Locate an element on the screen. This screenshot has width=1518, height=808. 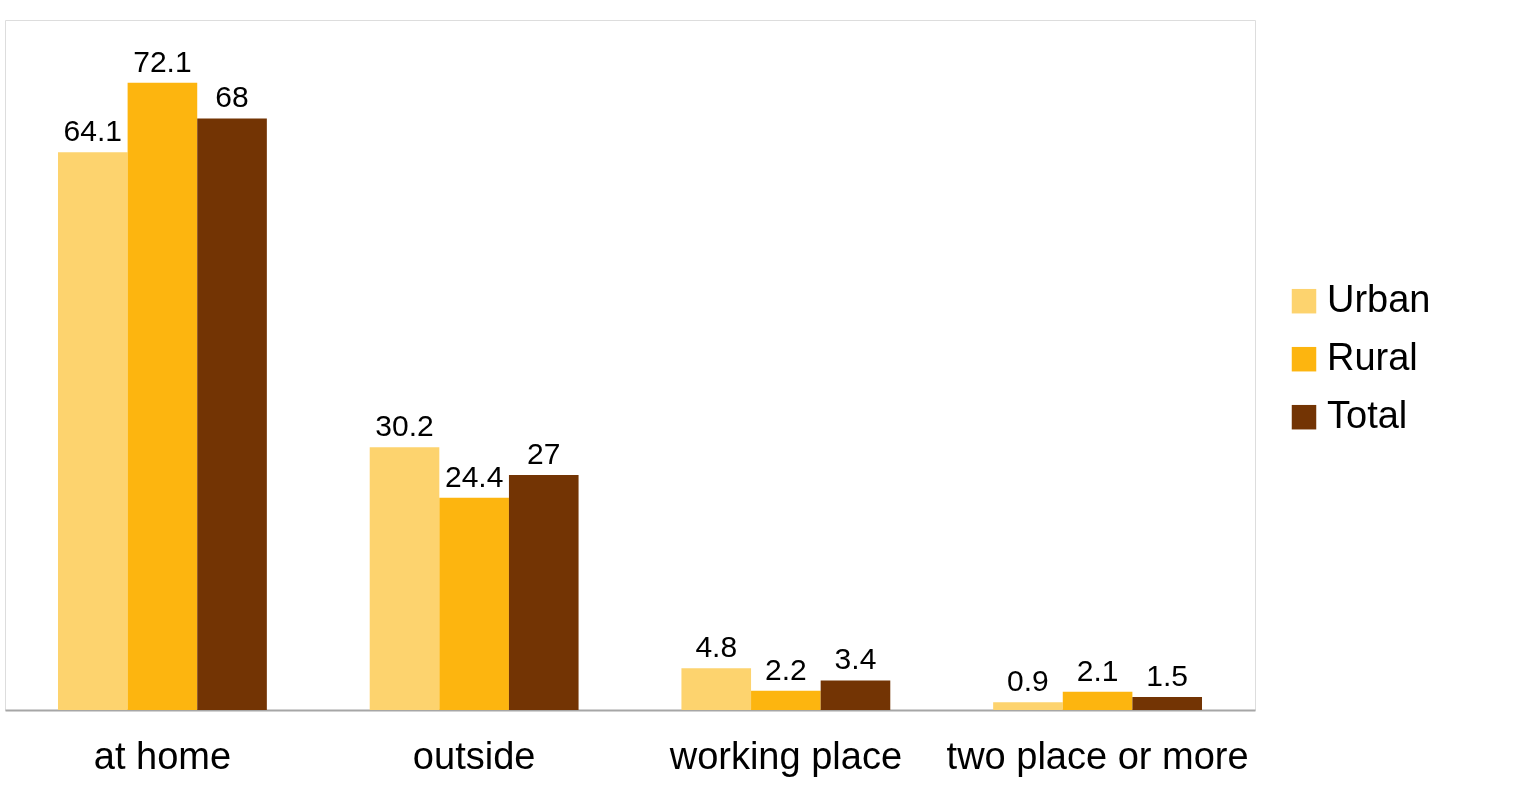
data-label: 72.1 is located at coordinates (162, 61).